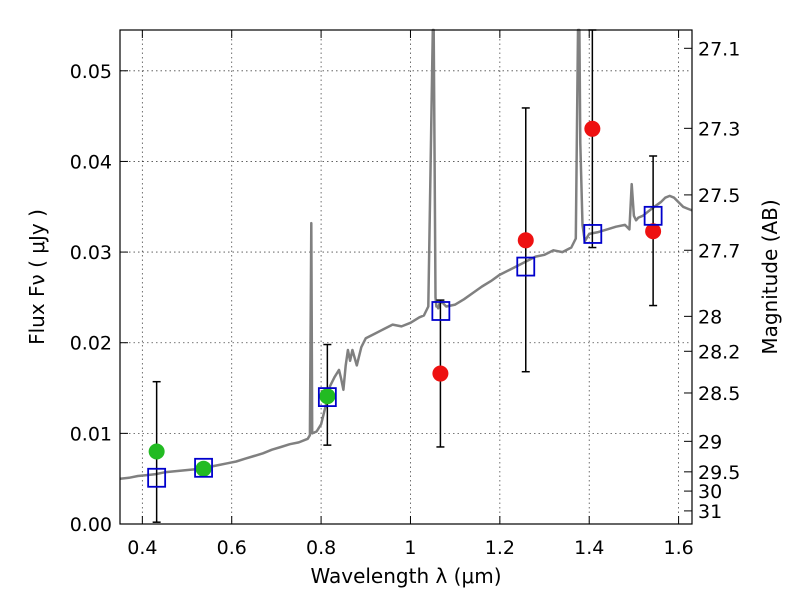 The height and width of the screenshot is (600, 800). I want to click on y-tick-labels: 0.00 0.01 0.02 0.03 0.04 0.05, so click(91, 298).